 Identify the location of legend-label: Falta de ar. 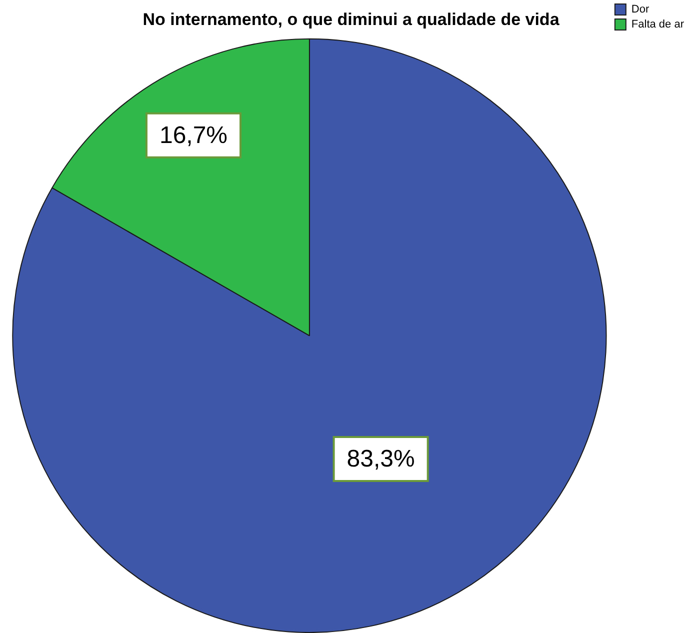
(657, 24).